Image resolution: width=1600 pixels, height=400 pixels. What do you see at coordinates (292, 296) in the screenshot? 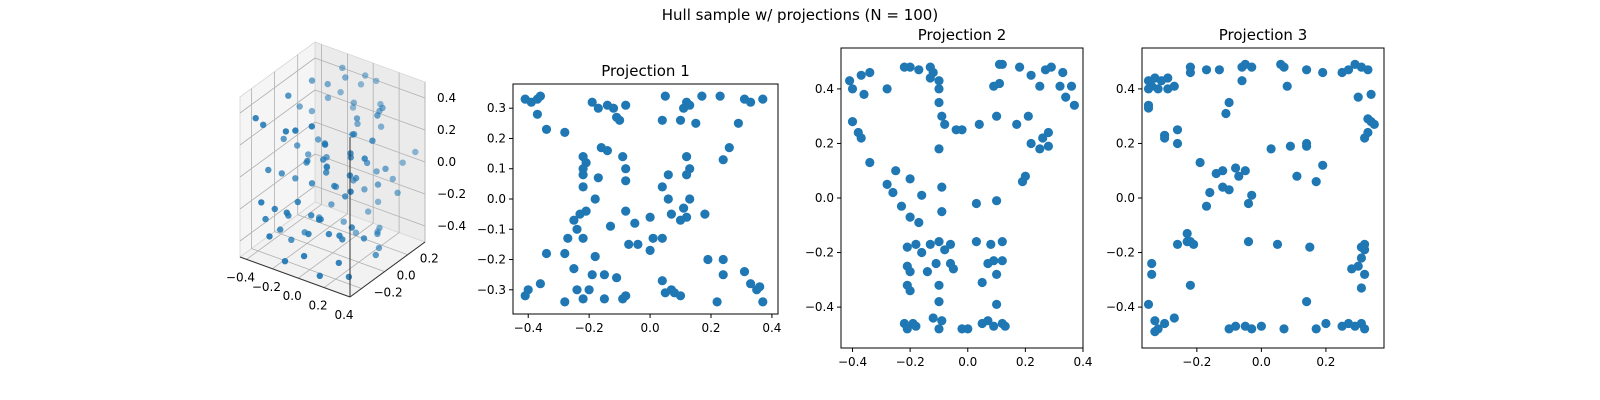
I see `x-tick-label: 0.0` at bounding box center [292, 296].